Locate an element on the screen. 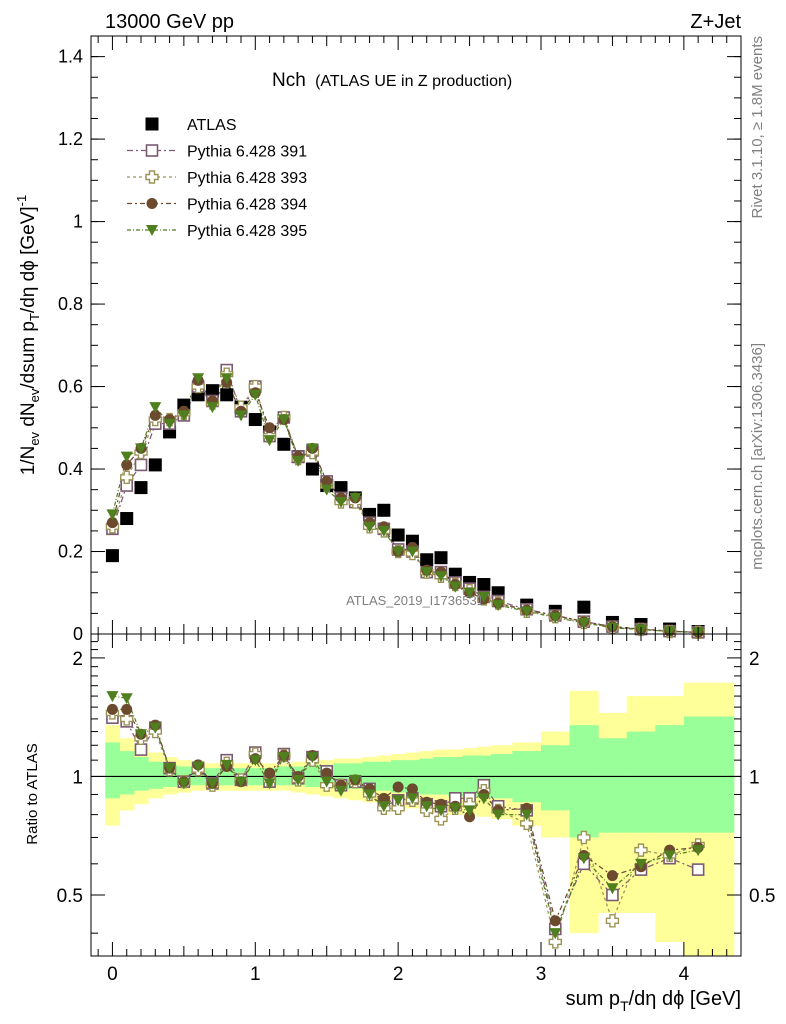 The height and width of the screenshot is (1024, 786). x-axis-label: sum pT/dη dϕ [GeV] is located at coordinates (653, 1001).